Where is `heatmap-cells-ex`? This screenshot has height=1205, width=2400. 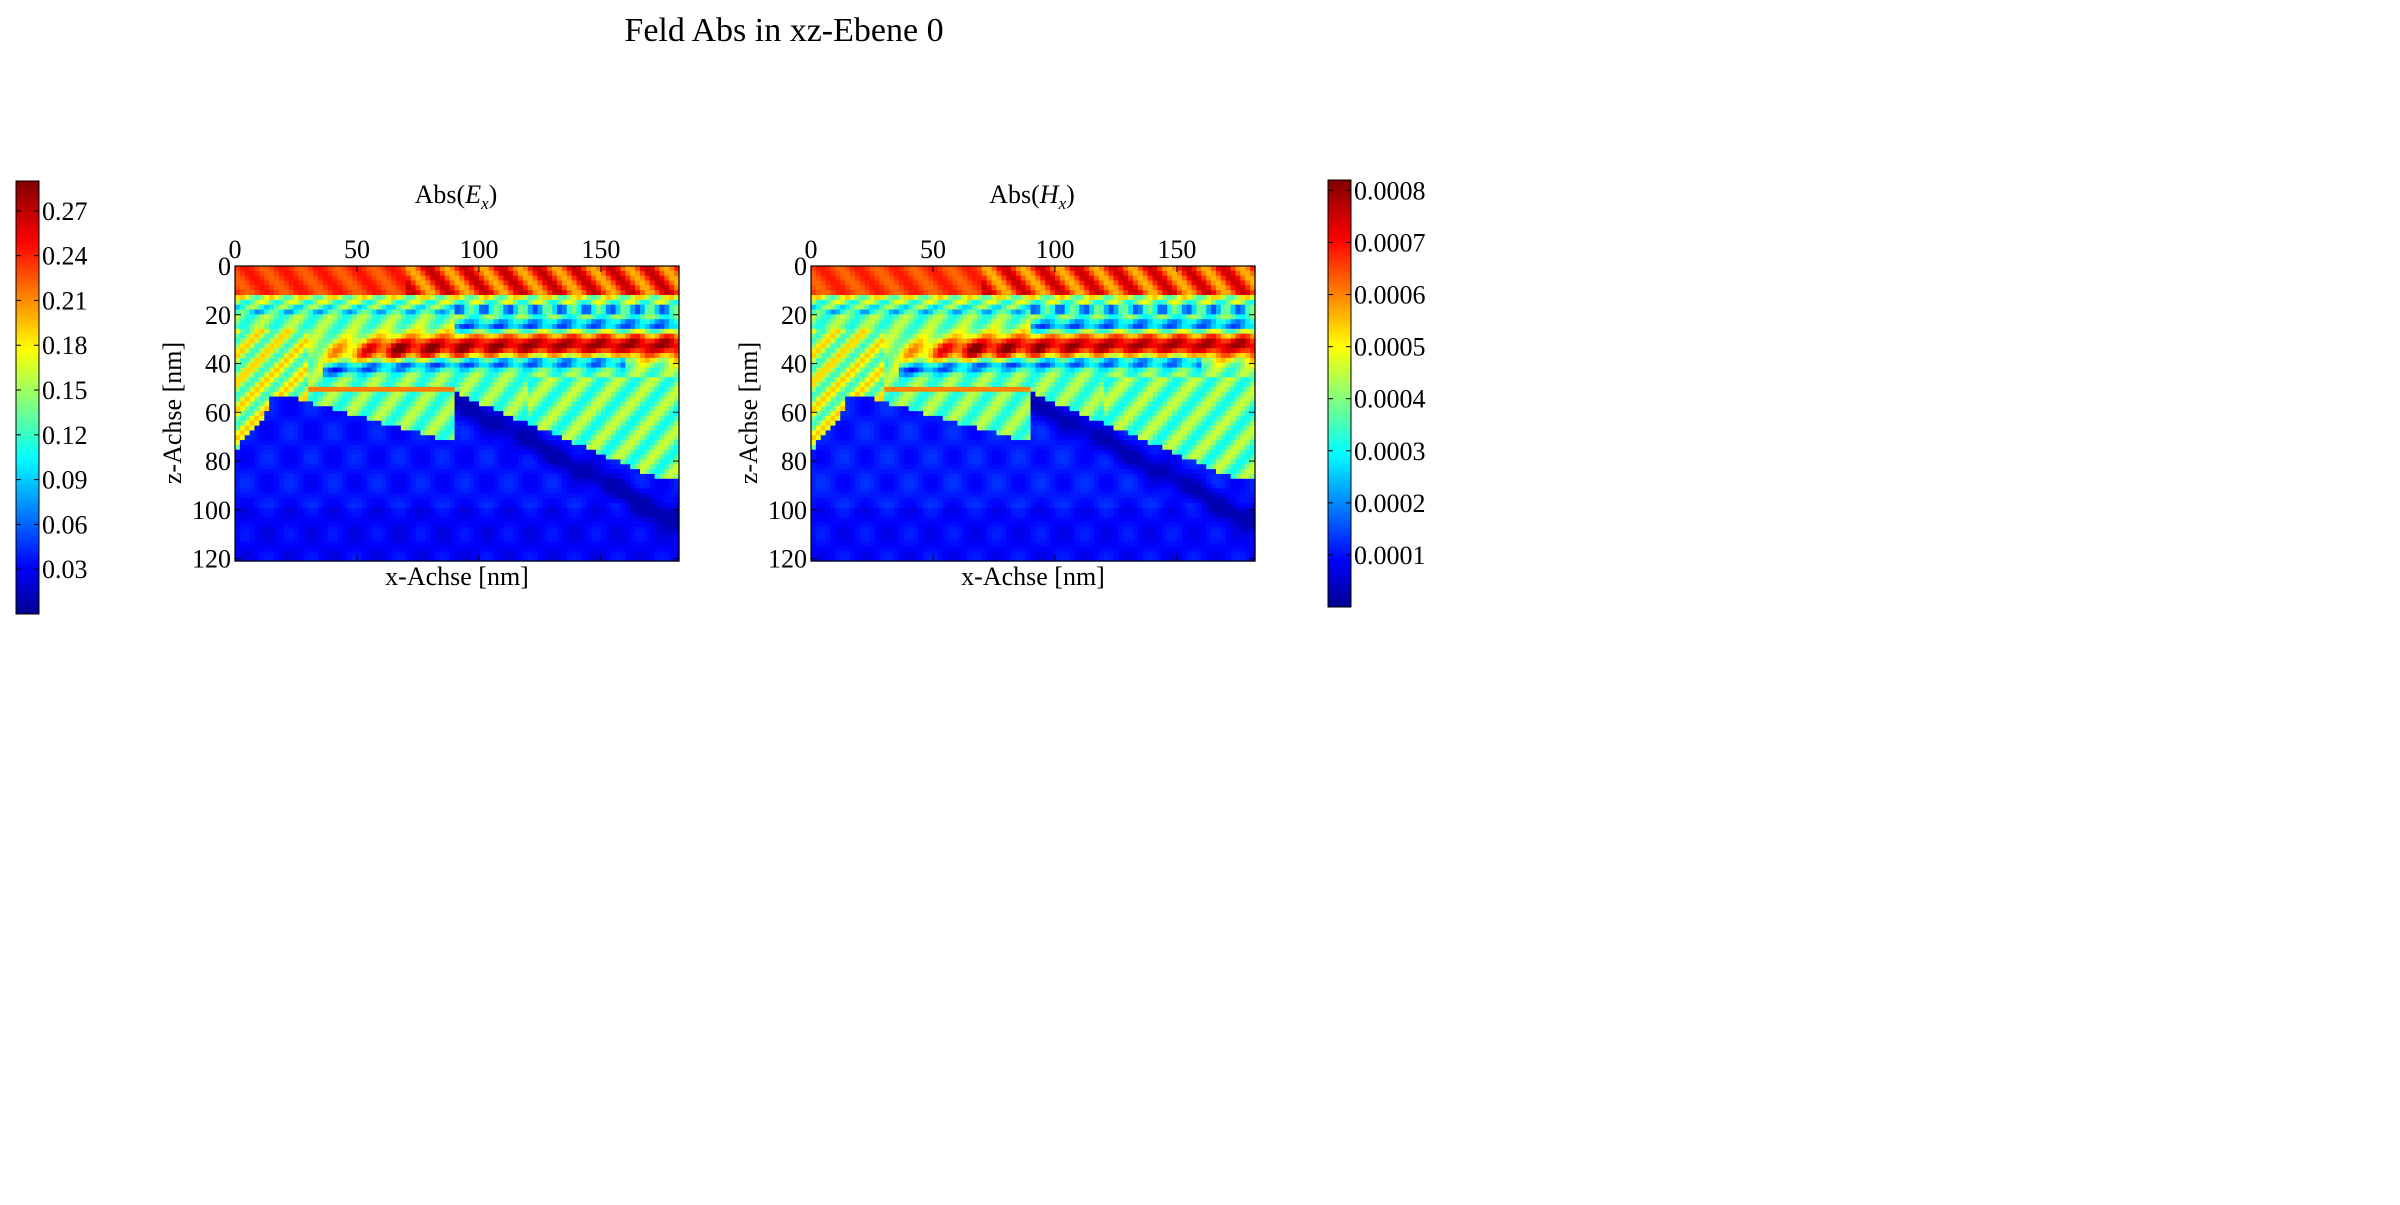 heatmap-cells-ex is located at coordinates (457, 414).